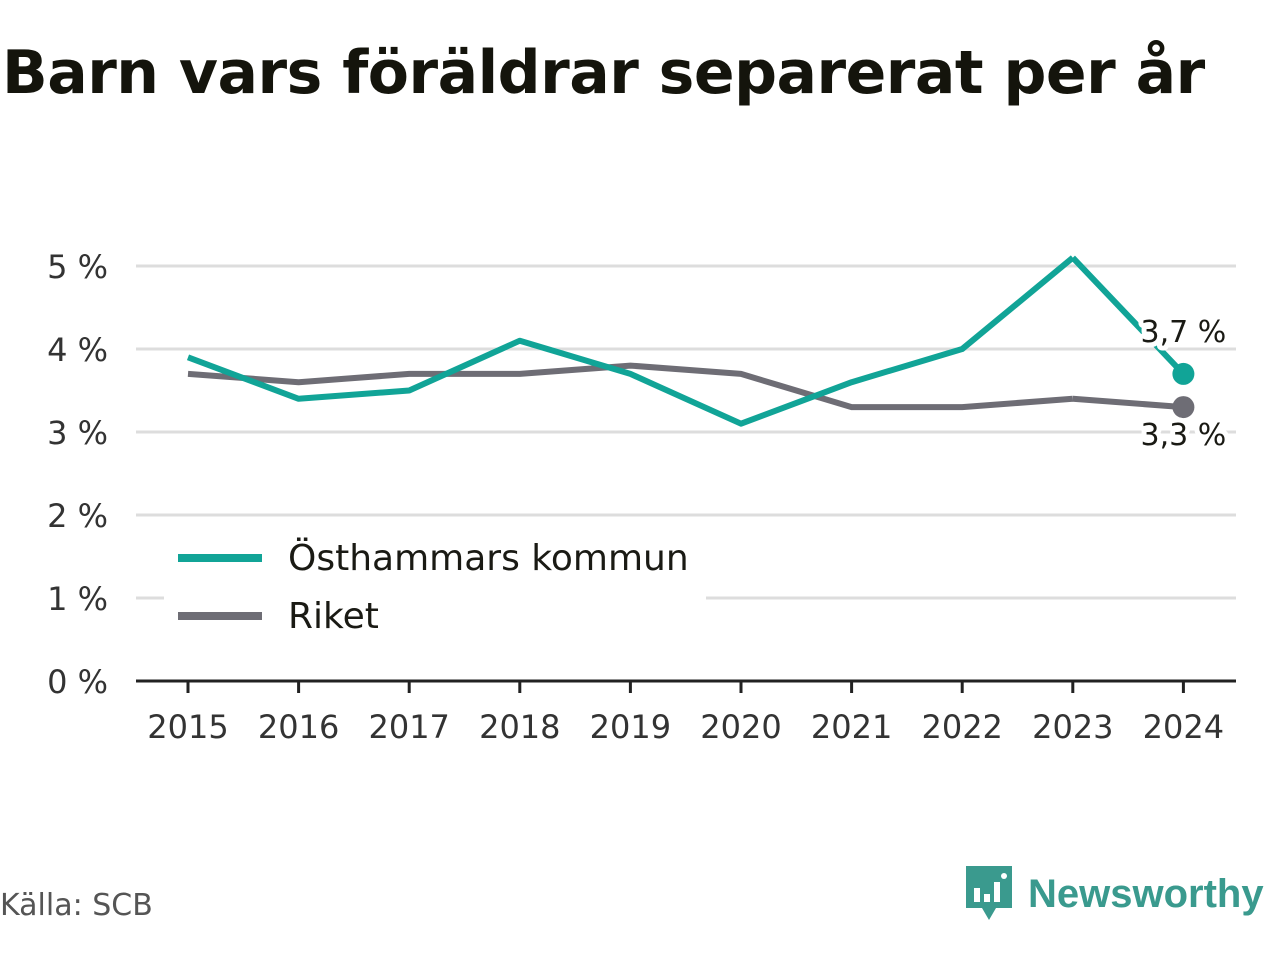  Describe the element at coordinates (961, 727) in the screenshot. I see `x-tick-label: 2022` at that location.